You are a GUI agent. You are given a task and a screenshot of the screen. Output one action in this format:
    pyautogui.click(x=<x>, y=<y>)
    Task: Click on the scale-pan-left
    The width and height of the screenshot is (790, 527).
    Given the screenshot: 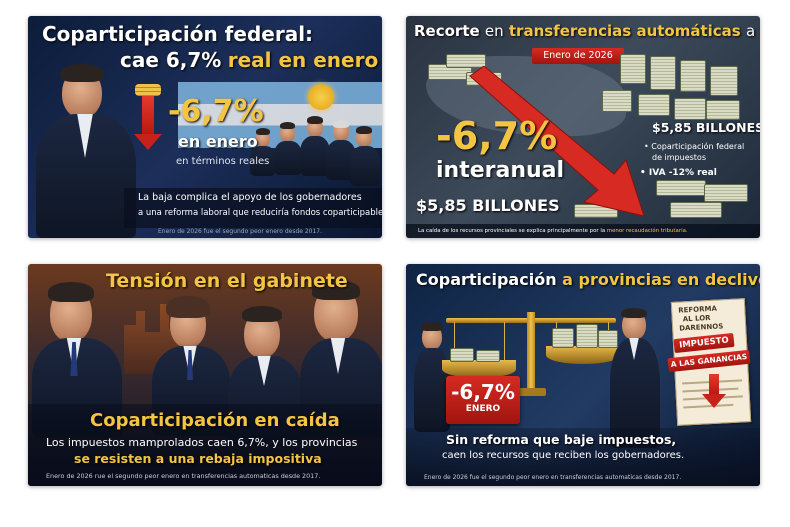 What is the action you would take?
    pyautogui.click(x=479, y=369)
    